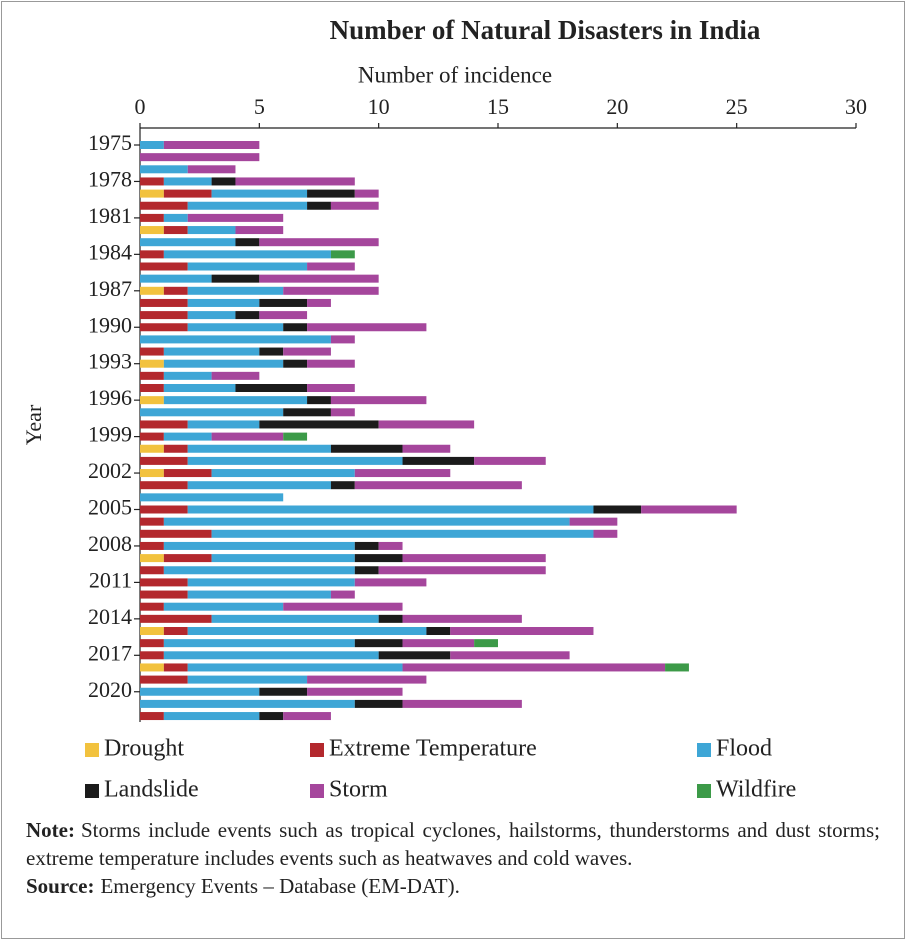 Image resolution: width=908 pixels, height=942 pixels. I want to click on y-tick-label: 2008, so click(110, 543).